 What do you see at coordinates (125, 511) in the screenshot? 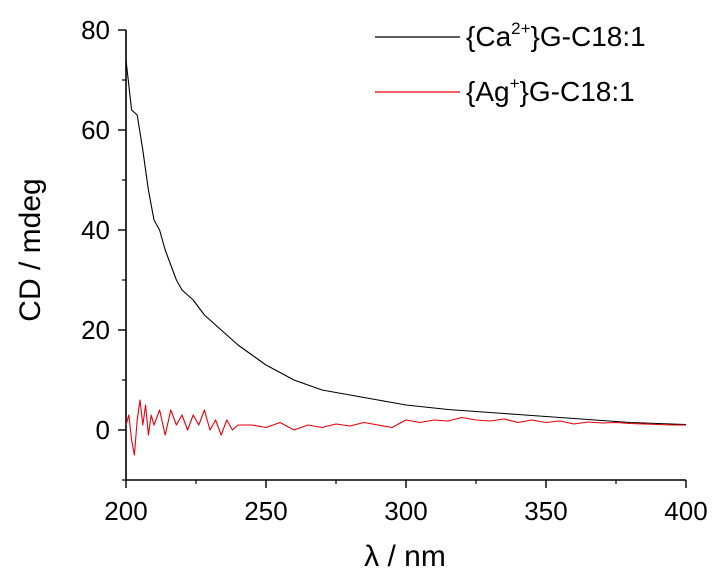
I see `x-tick-label: 200` at bounding box center [125, 511].